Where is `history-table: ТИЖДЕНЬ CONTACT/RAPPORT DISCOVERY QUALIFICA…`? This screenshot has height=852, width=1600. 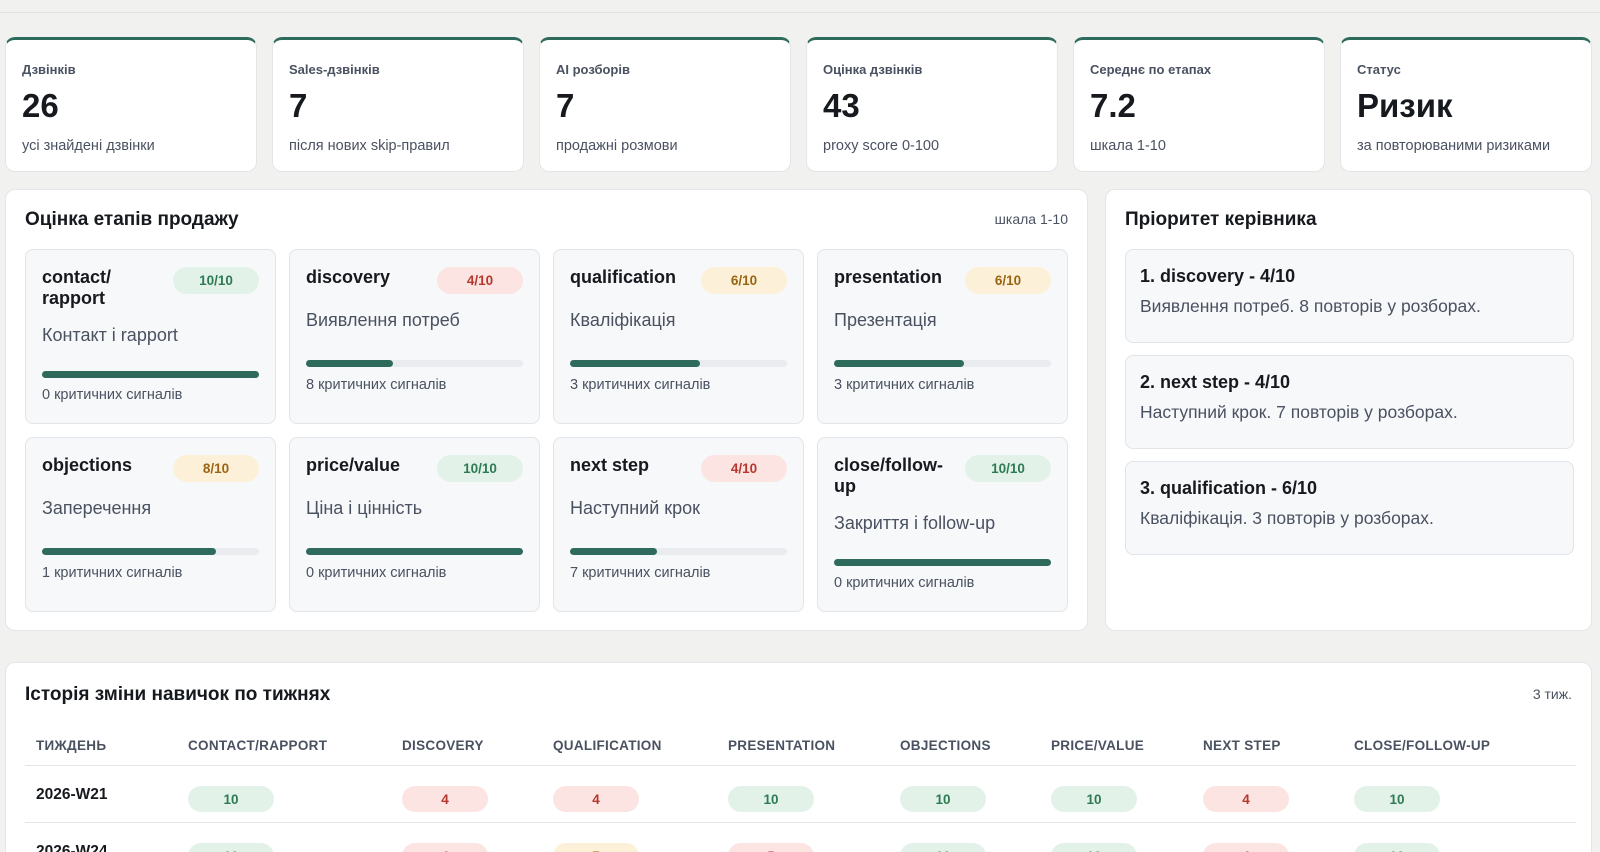 history-table: ТИЖДЕНЬ CONTACT/RAPPORT DISCOVERY QUALIFICA… is located at coordinates (800, 788).